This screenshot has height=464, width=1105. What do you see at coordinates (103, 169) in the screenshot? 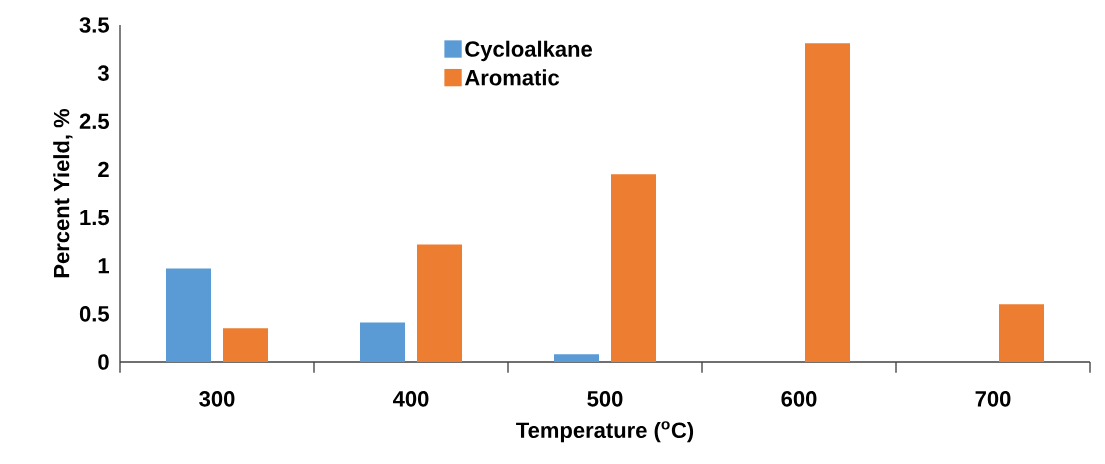
I see `y-tick-label: 2` at bounding box center [103, 169].